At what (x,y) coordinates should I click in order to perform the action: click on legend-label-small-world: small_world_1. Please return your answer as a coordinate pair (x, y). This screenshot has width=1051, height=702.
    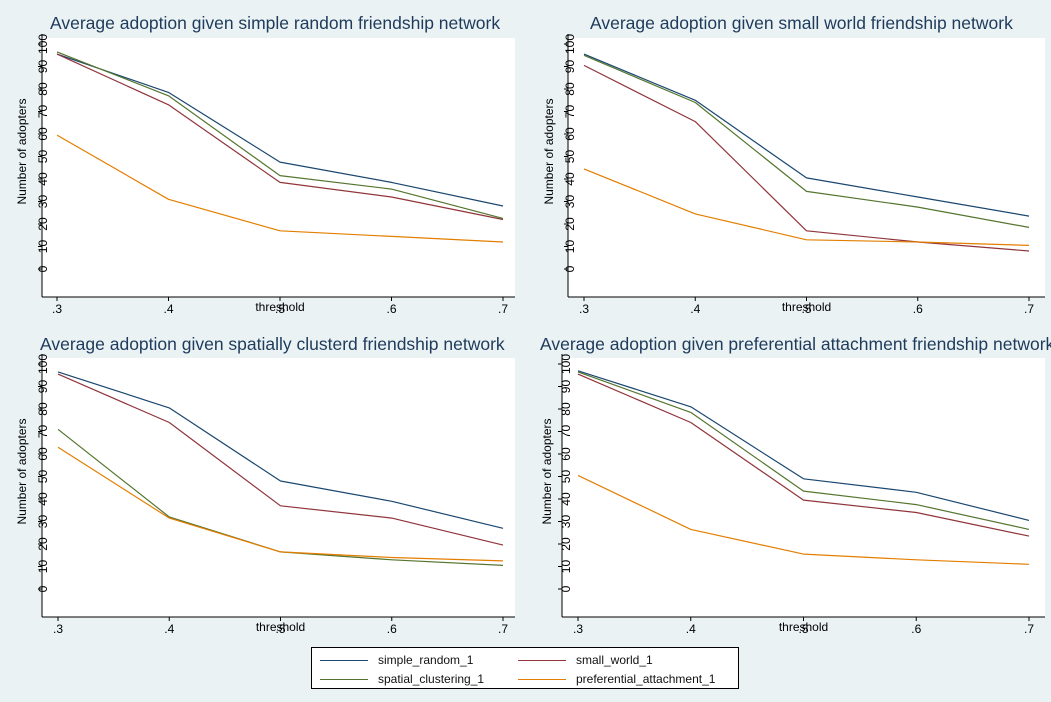
    Looking at the image, I should click on (614, 660).